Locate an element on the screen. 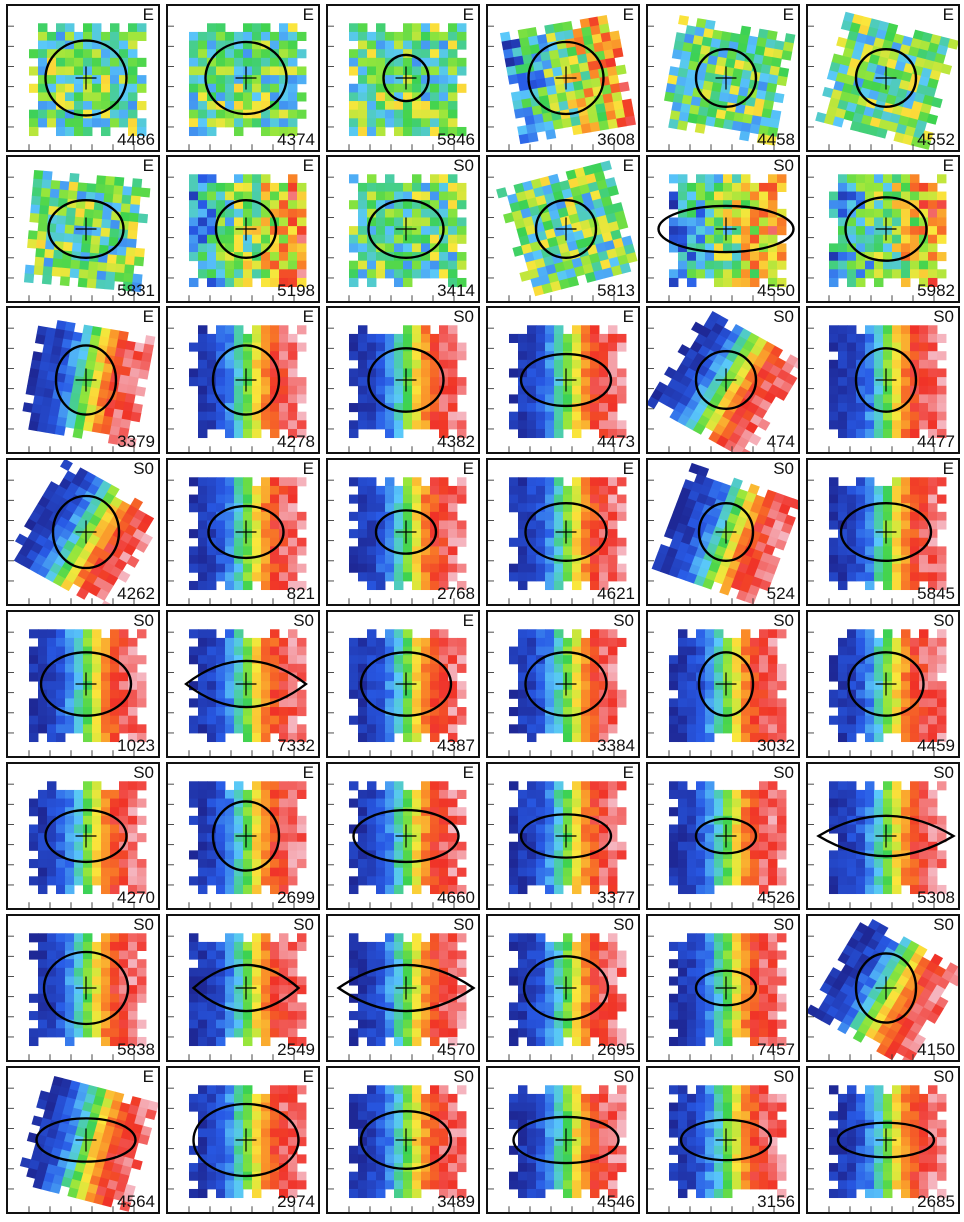 This screenshot has width=964, height=1222. galaxy-id-label: 4477 is located at coordinates (936, 441).